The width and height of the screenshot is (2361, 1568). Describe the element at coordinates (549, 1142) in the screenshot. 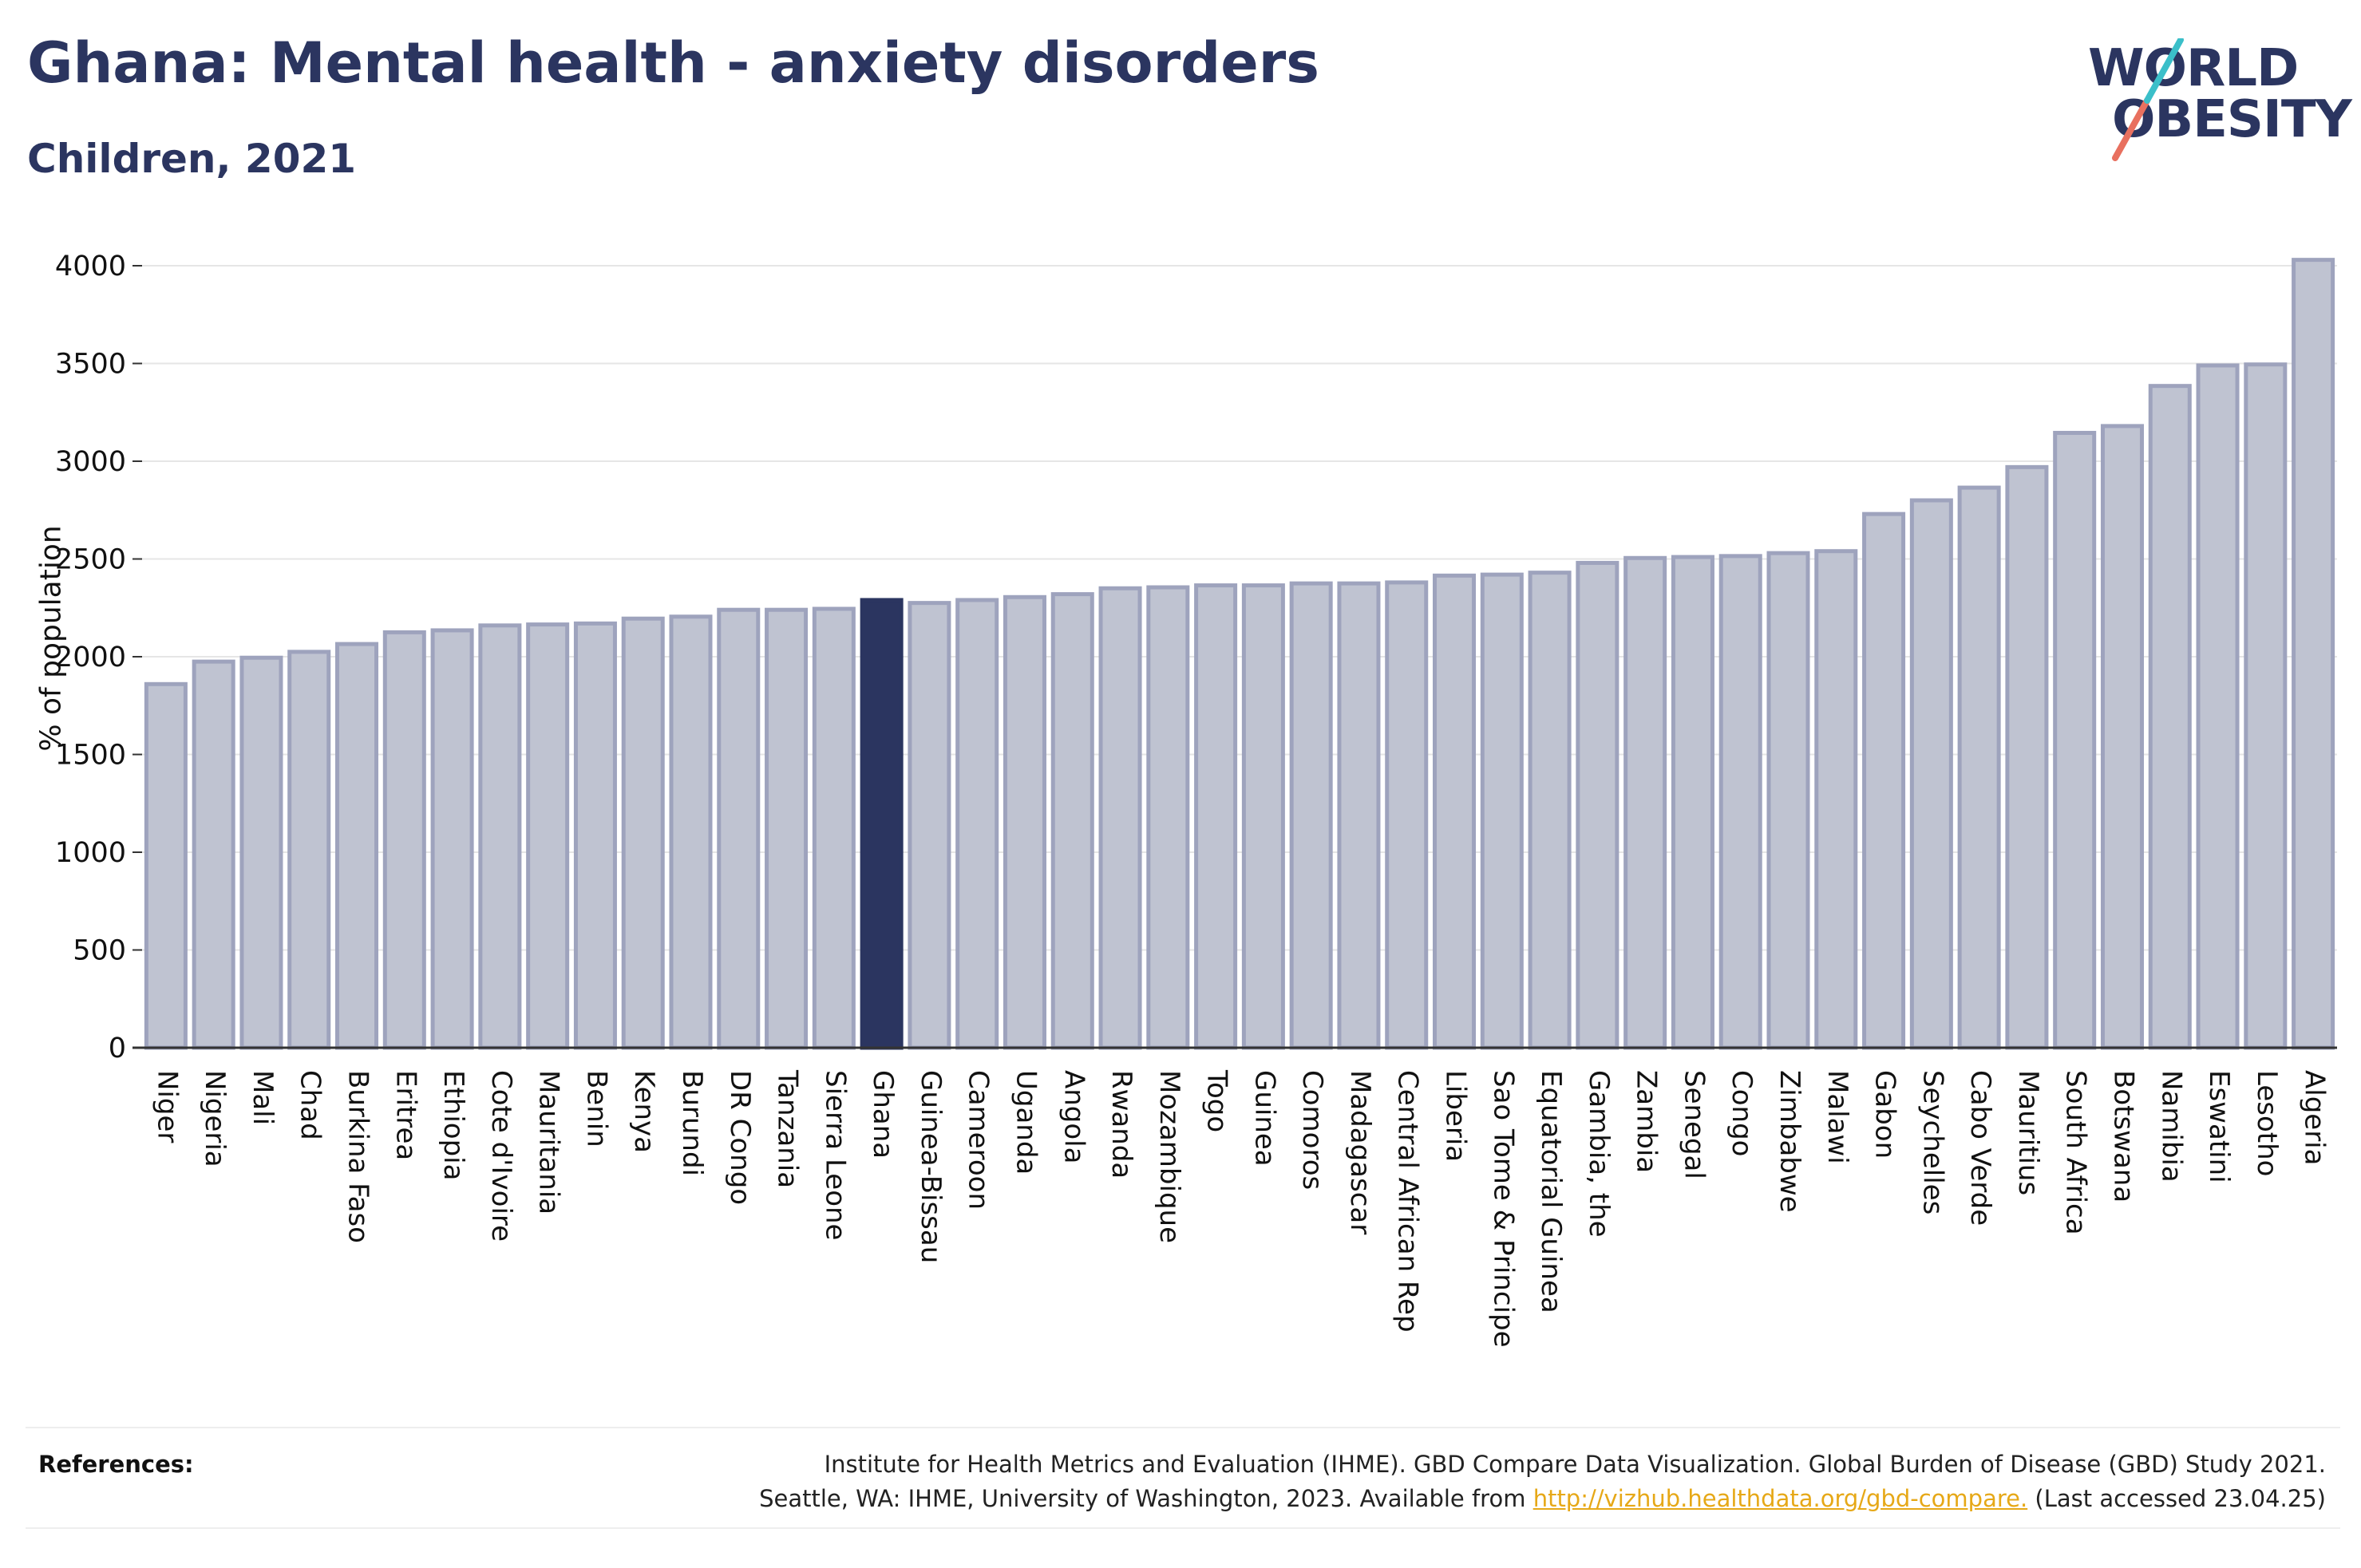

I see `x-tick-label: Mauritania` at that location.